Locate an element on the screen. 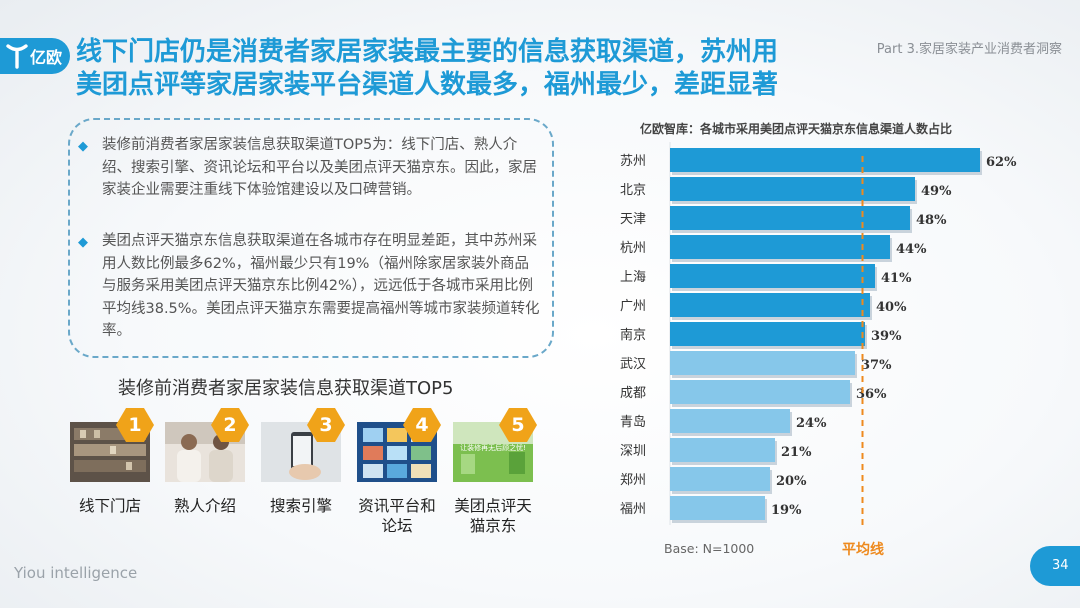 This screenshot has width=1080, height=608. rank-badge: 5 is located at coordinates (518, 425).